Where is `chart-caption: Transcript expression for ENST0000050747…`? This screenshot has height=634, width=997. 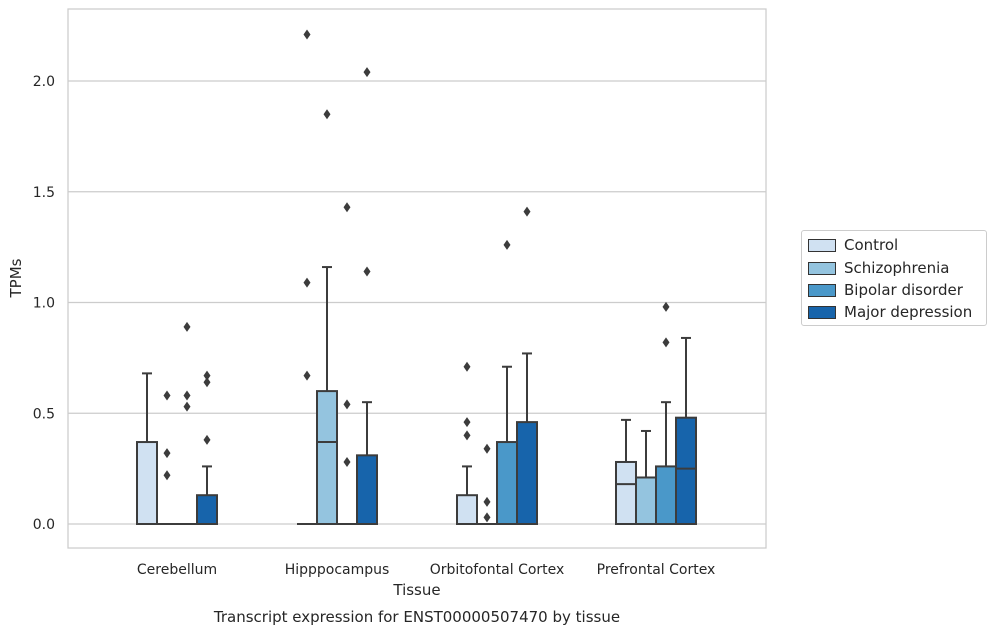 chart-caption: Transcript expression for ENST0000050747… is located at coordinates (416, 617).